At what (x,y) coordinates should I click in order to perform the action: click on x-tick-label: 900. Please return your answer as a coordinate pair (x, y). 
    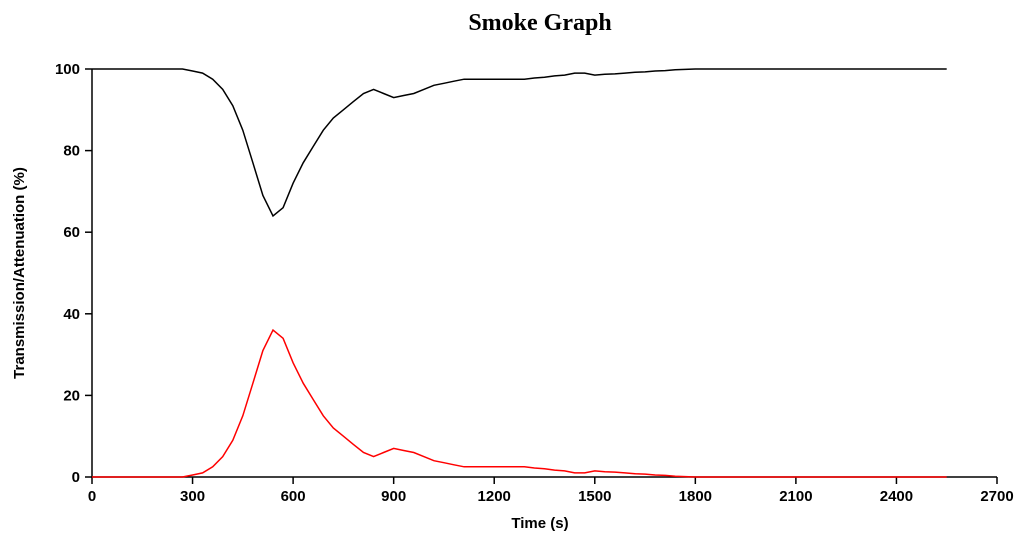
    Looking at the image, I should click on (393, 496).